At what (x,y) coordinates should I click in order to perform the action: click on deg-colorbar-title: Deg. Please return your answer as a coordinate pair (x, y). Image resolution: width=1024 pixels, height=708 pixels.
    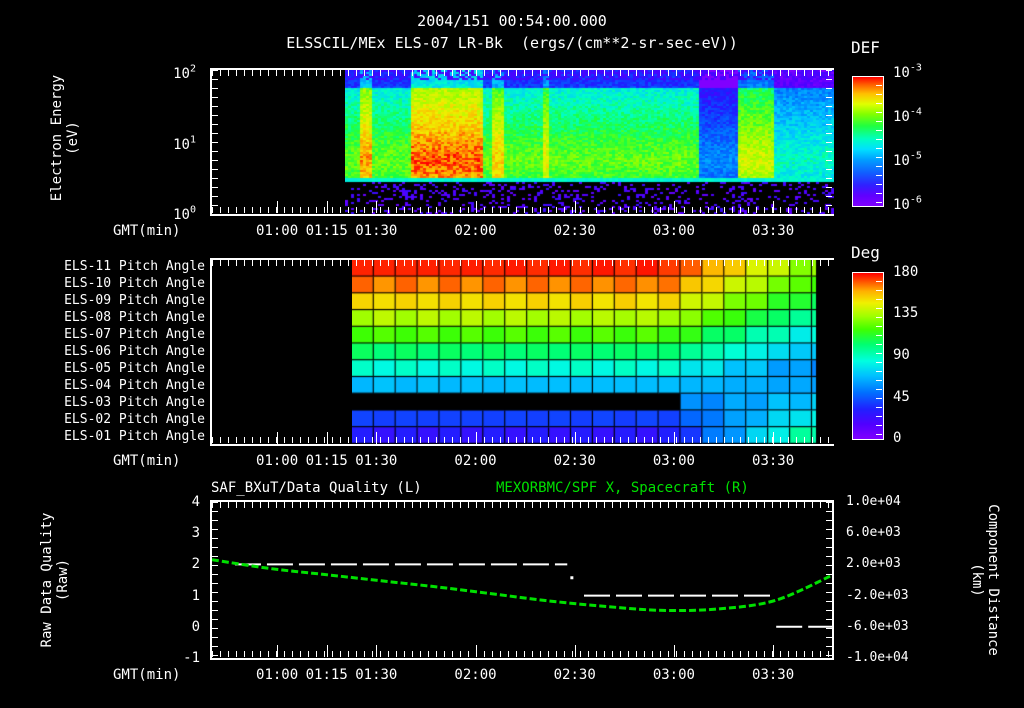
    Looking at the image, I should click on (865, 252).